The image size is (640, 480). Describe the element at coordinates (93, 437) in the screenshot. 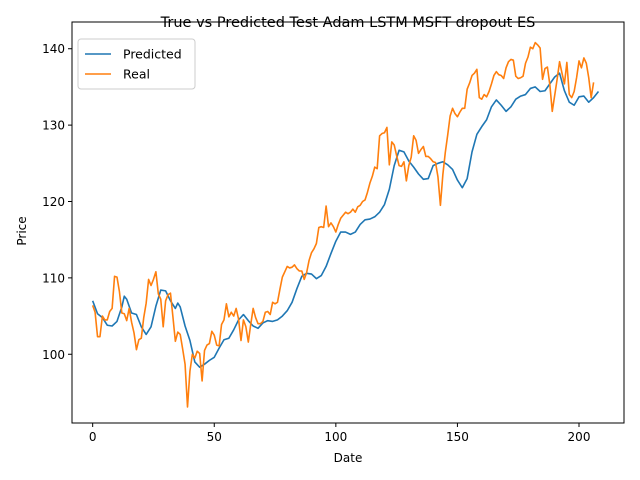

I see `x-tick-label: 0` at that location.